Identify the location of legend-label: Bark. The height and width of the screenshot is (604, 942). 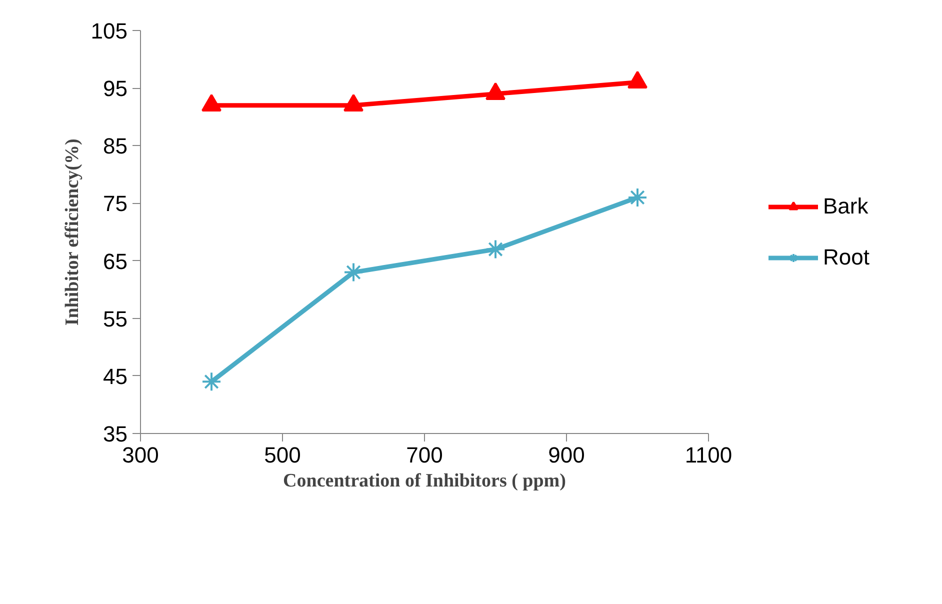
(845, 206).